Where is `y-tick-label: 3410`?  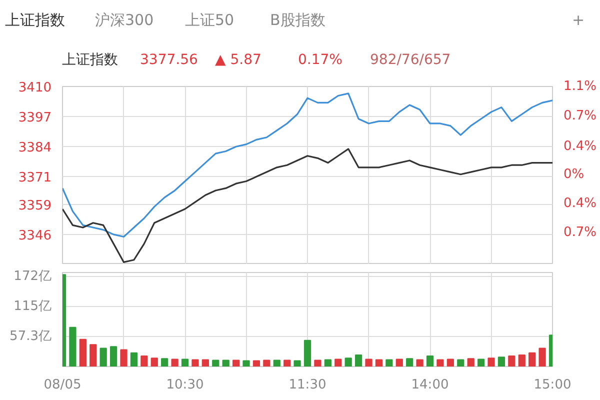 y-tick-label: 3410 is located at coordinates (35, 88).